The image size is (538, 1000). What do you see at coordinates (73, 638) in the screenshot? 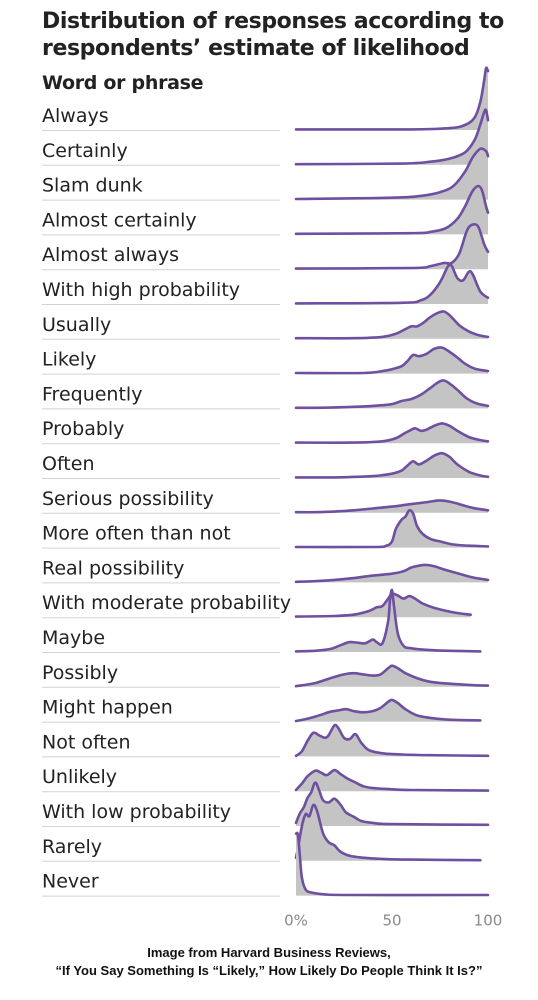
I see `row-label-maybe: Maybe` at bounding box center [73, 638].